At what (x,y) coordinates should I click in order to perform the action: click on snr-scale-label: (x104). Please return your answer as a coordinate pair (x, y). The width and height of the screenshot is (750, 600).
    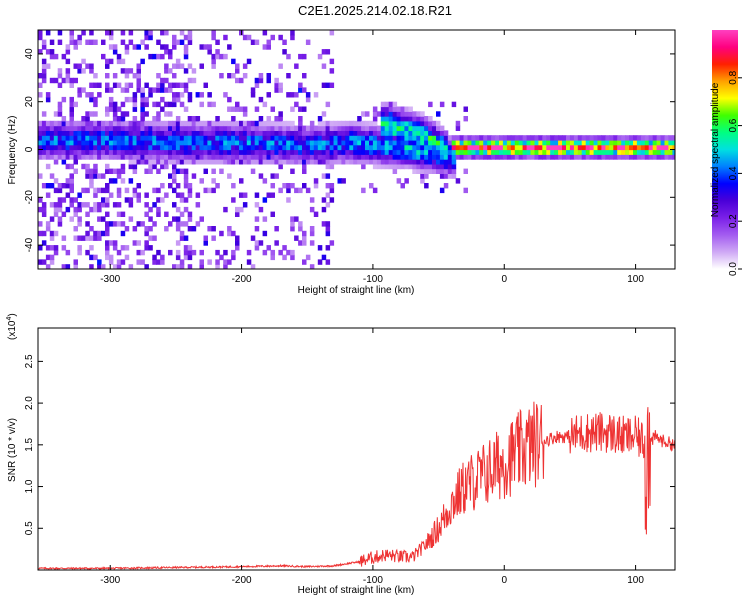
    Looking at the image, I should click on (12, 326).